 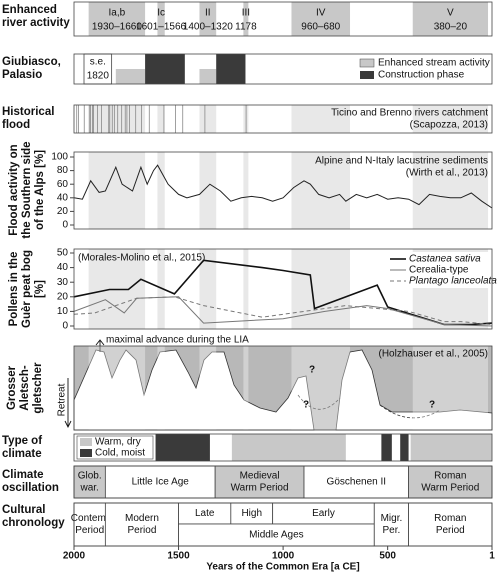 What do you see at coordinates (321, 13) in the screenshot?
I see `period-name: IV` at bounding box center [321, 13].